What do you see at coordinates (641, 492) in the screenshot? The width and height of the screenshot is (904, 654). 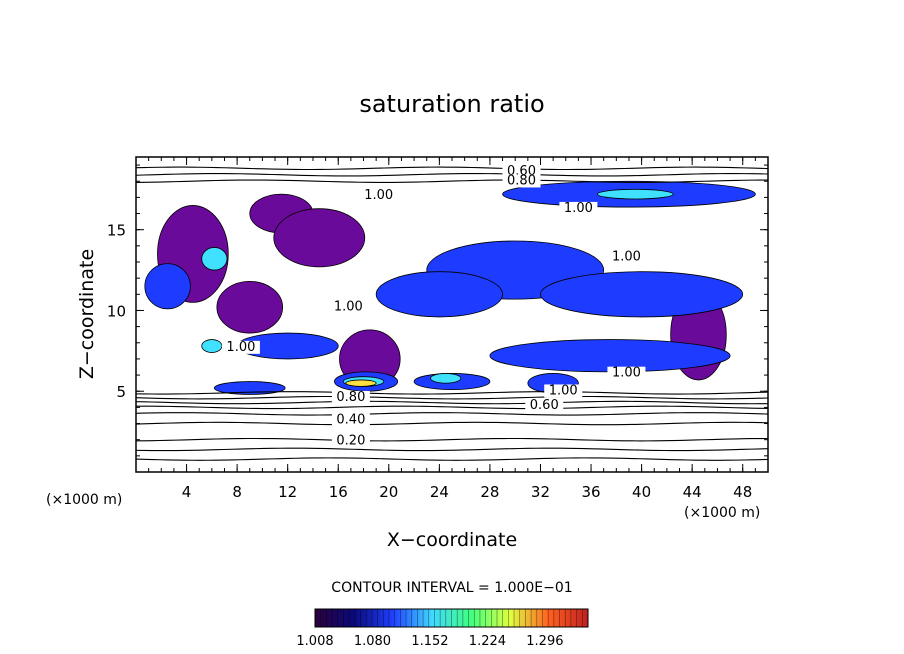 I see `x-tick-label: 40` at bounding box center [641, 492].